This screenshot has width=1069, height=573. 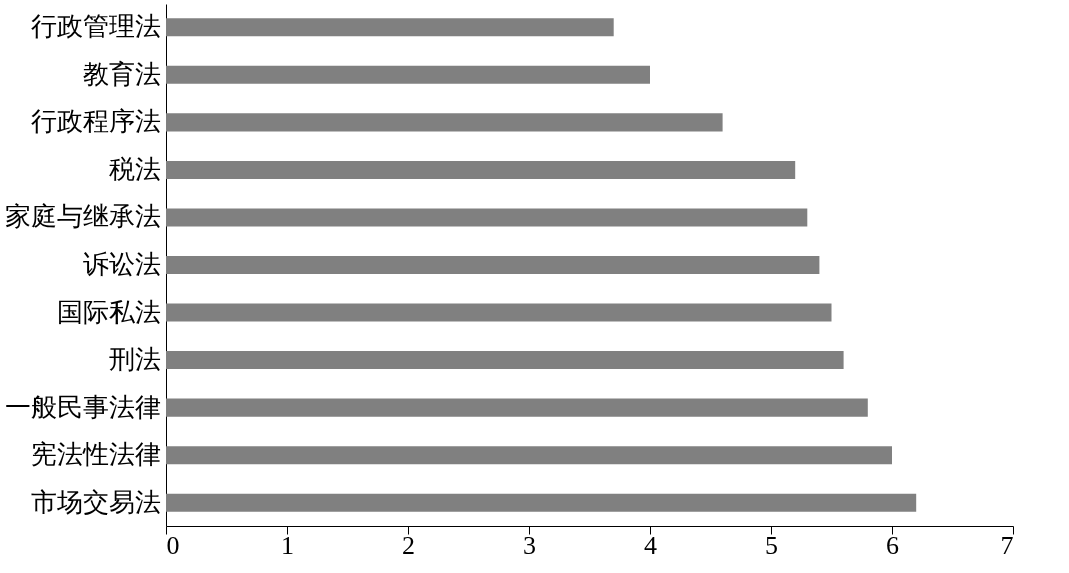 What do you see at coordinates (121, 264) in the screenshot?
I see `y-tick-label: 诉讼法` at bounding box center [121, 264].